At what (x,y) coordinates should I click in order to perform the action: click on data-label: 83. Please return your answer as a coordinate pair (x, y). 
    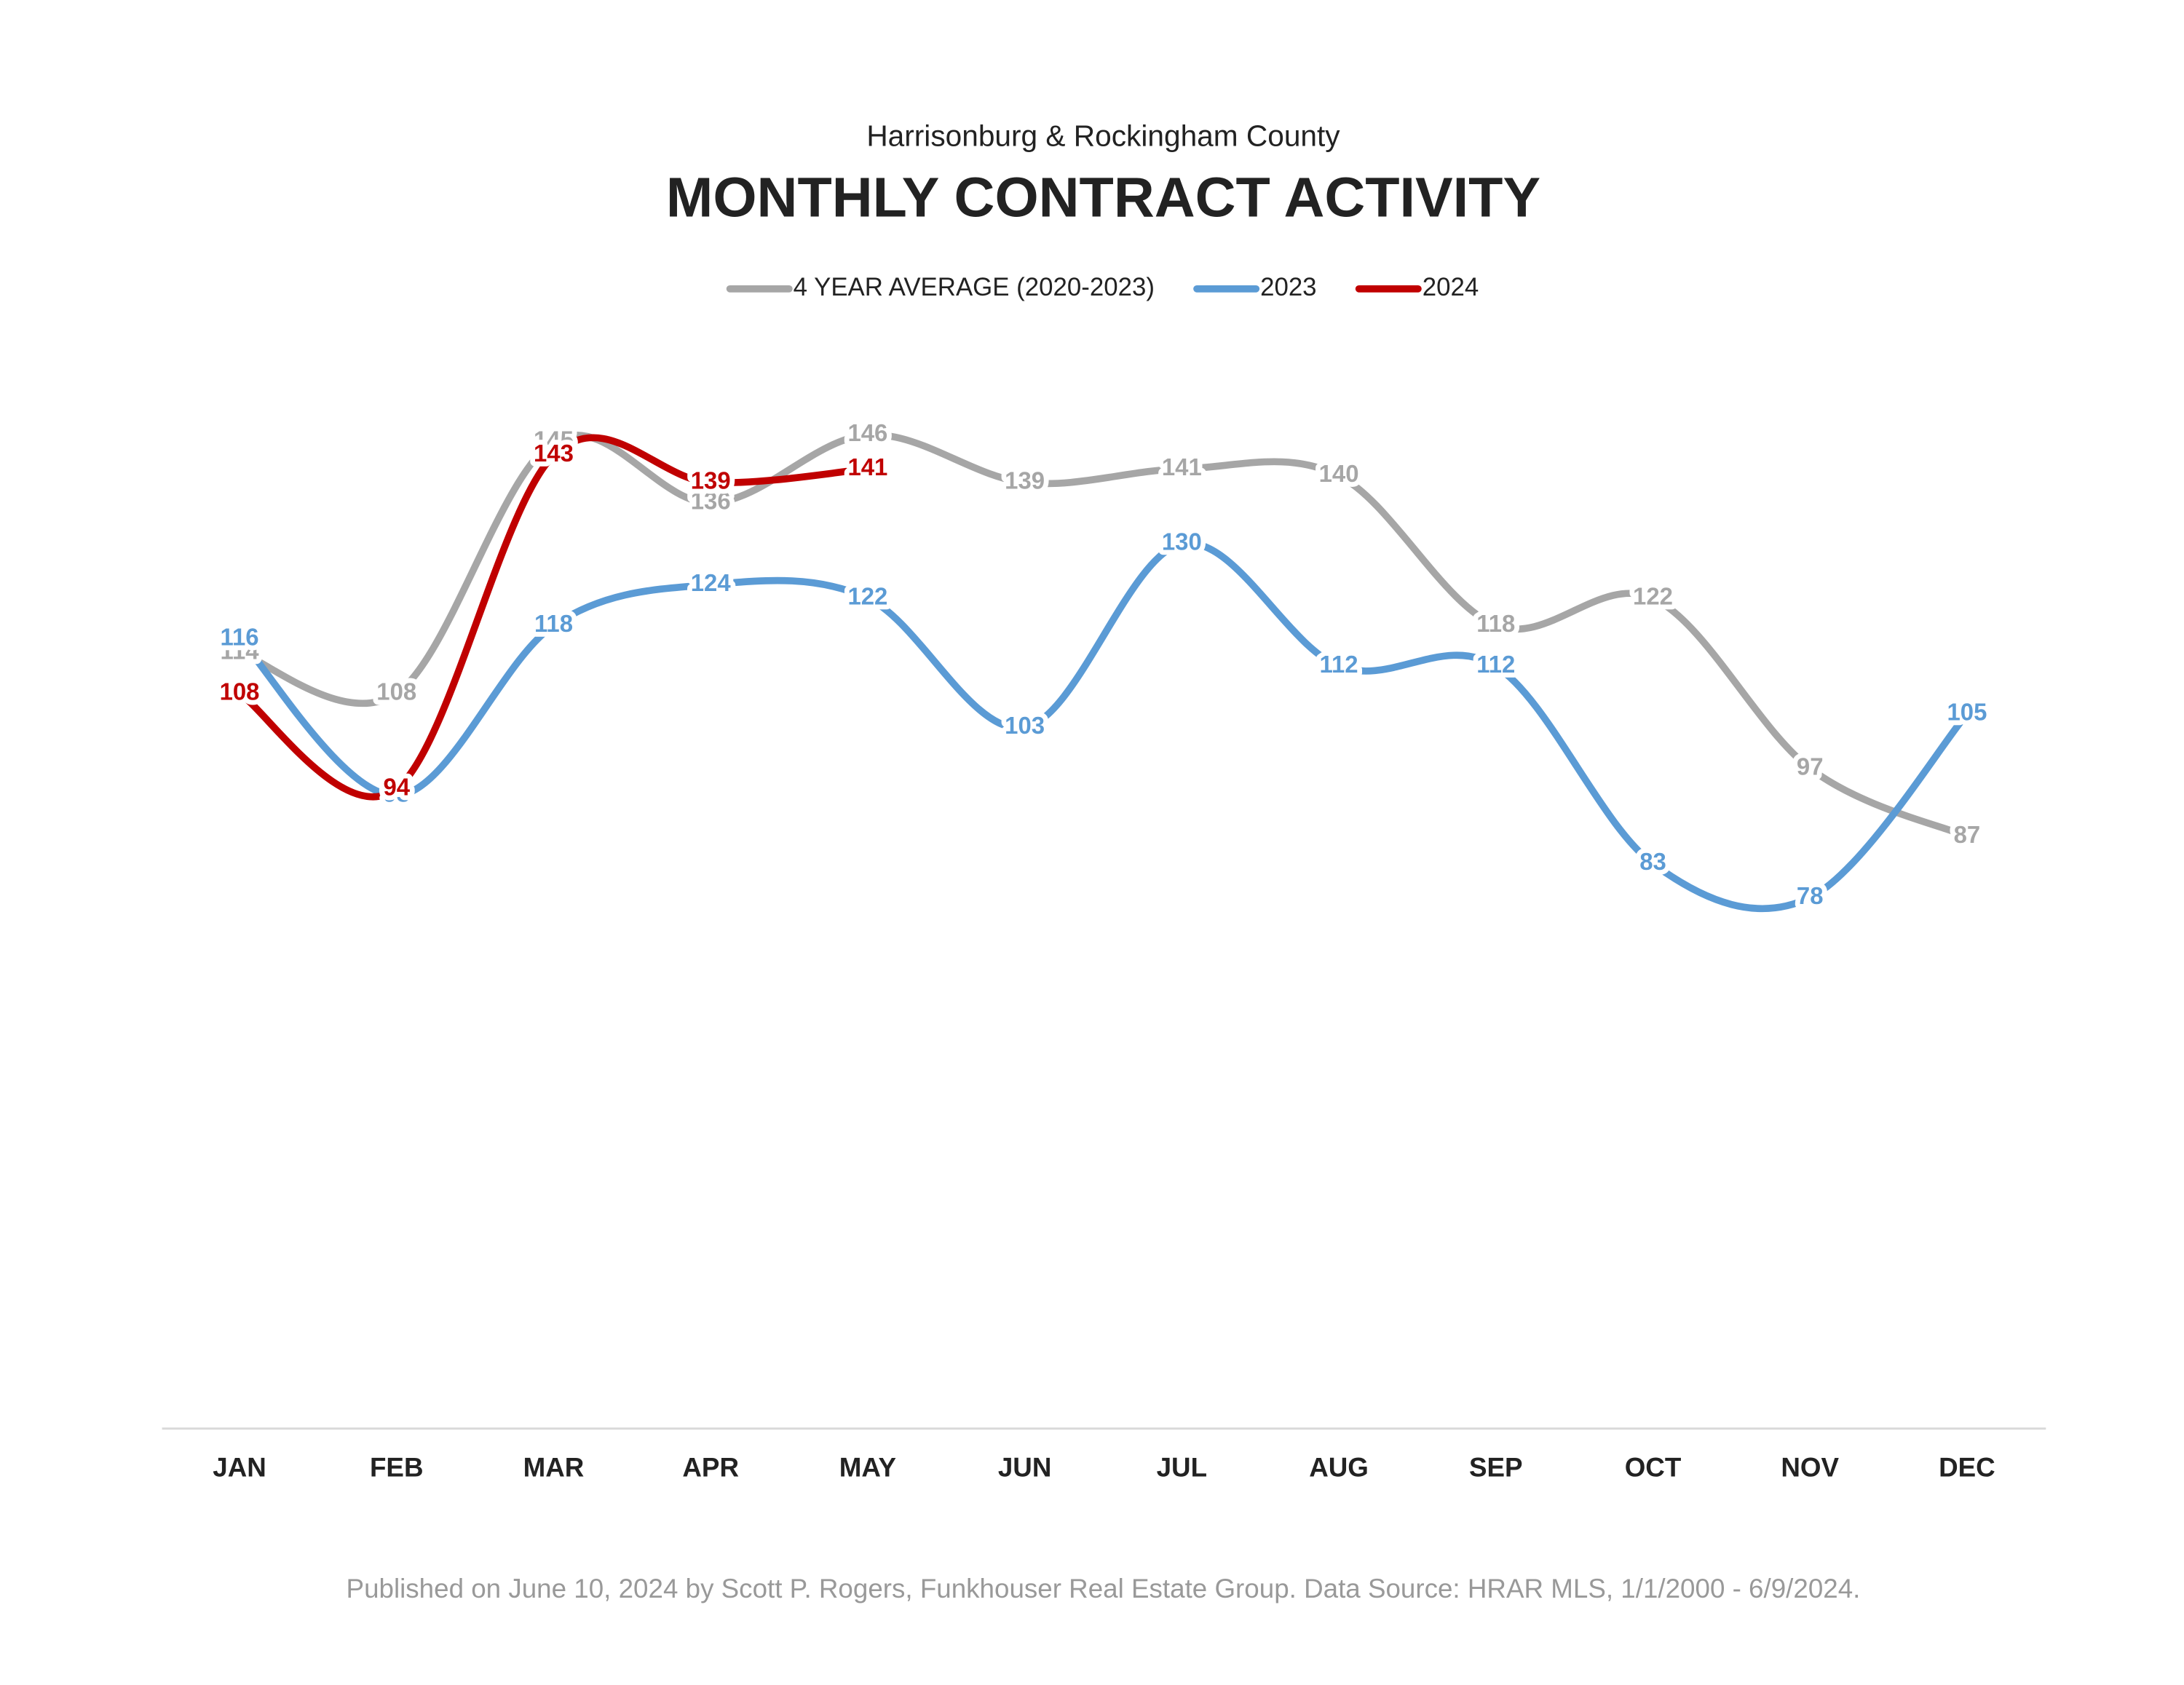
    Looking at the image, I should click on (1652, 861).